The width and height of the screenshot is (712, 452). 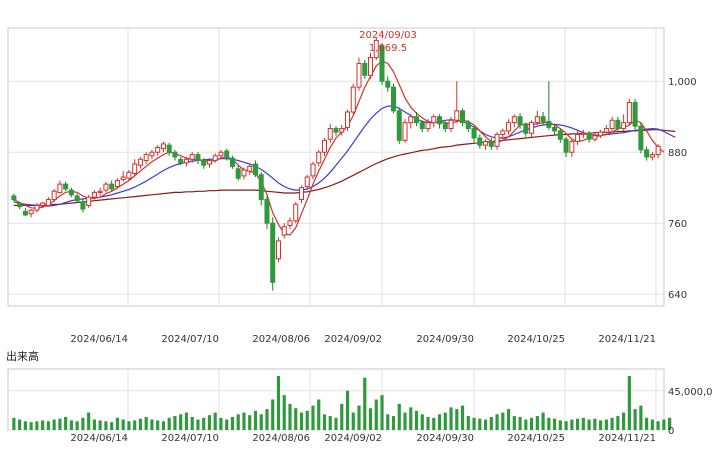 What do you see at coordinates (671, 431) in the screenshot?
I see `volume-y-tick-label: 0` at bounding box center [671, 431].